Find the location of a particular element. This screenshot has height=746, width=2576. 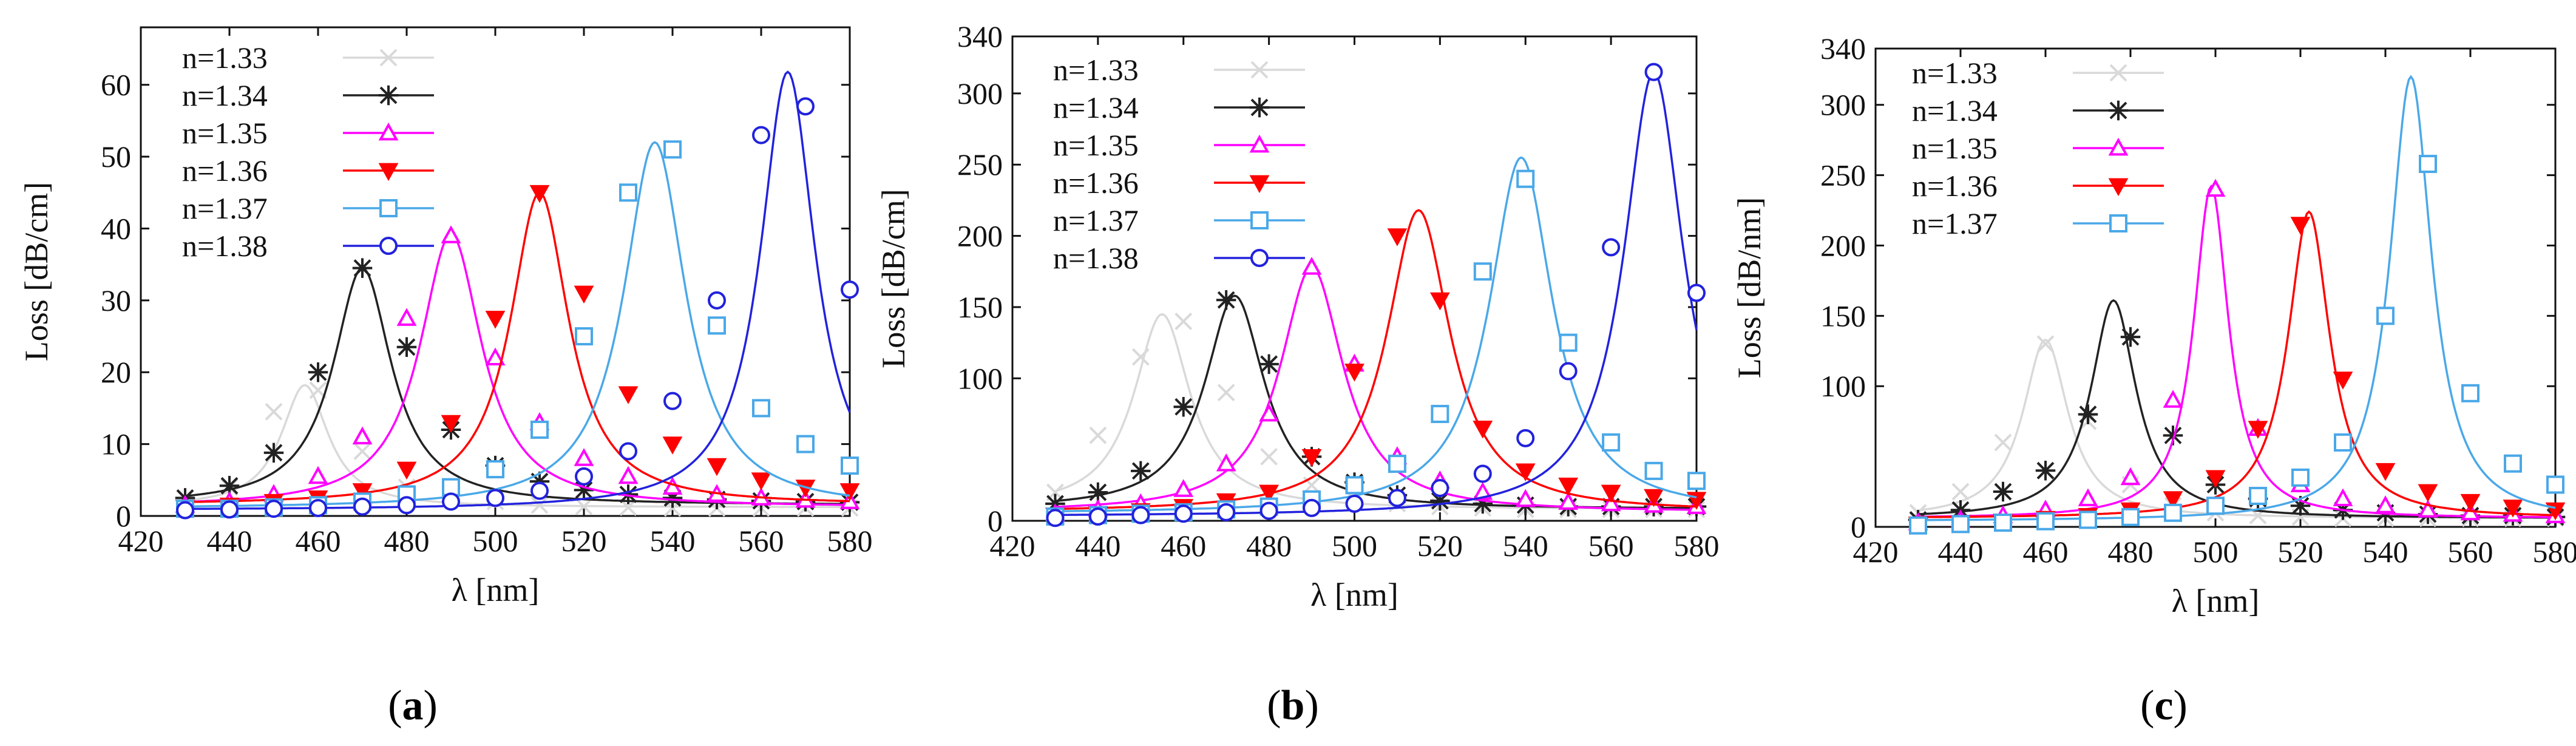

legend-label: n=1.36 is located at coordinates (1955, 186).